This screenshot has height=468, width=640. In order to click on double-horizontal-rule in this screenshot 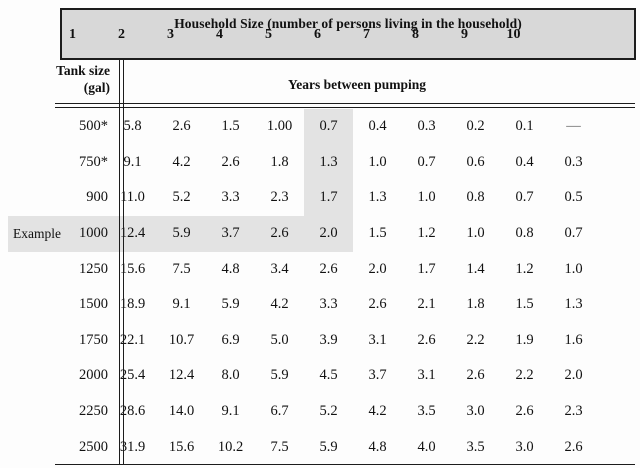, I will do `click(345, 105)`.